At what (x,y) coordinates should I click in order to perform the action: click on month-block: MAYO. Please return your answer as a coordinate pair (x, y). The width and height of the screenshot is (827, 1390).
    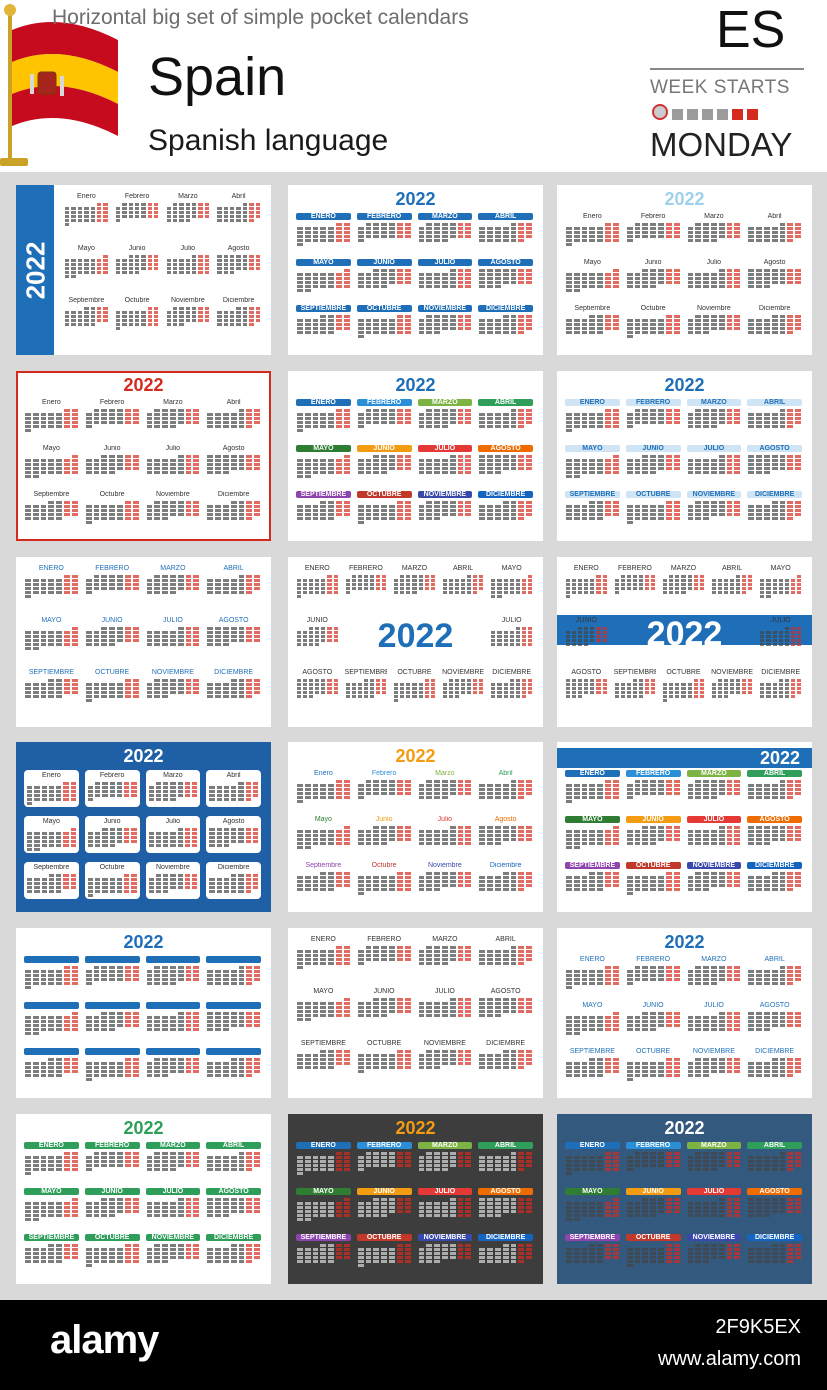
    Looking at the image, I should click on (323, 1204).